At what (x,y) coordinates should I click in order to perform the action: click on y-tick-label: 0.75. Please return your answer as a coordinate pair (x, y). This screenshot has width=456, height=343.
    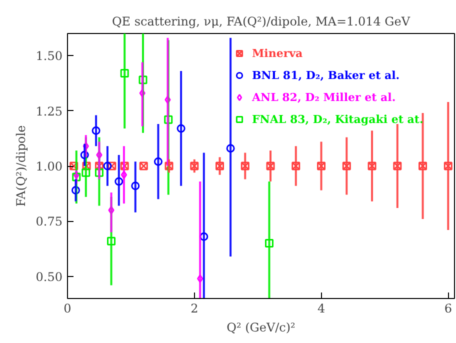
    Looking at the image, I should click on (49, 221).